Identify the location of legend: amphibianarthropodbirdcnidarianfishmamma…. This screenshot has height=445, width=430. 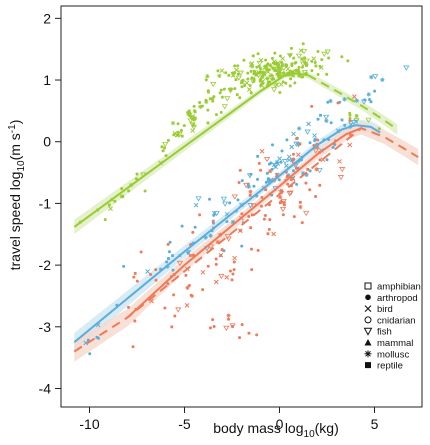
(392, 327).